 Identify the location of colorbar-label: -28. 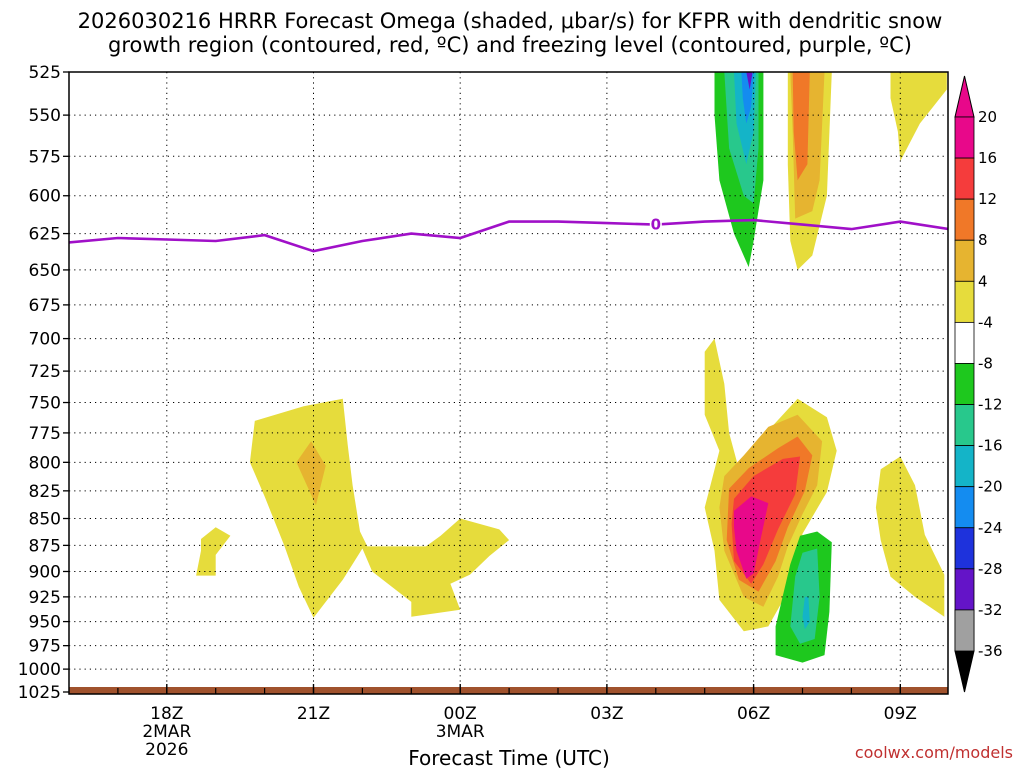
(990, 569).